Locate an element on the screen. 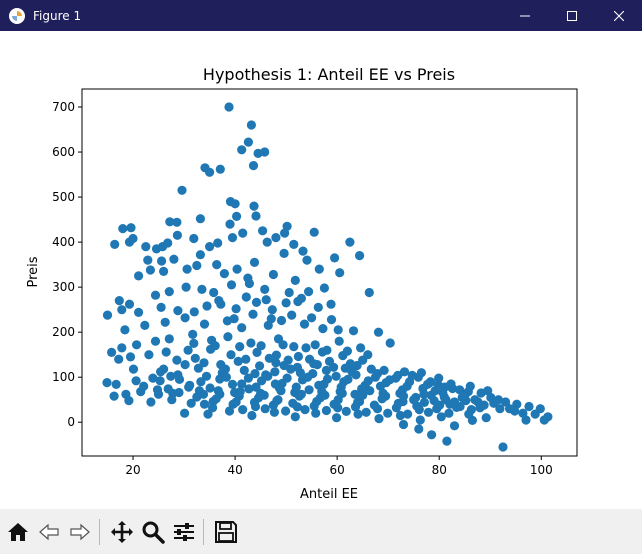 The width and height of the screenshot is (642, 554). matplotlib-icon is located at coordinates (17, 15).